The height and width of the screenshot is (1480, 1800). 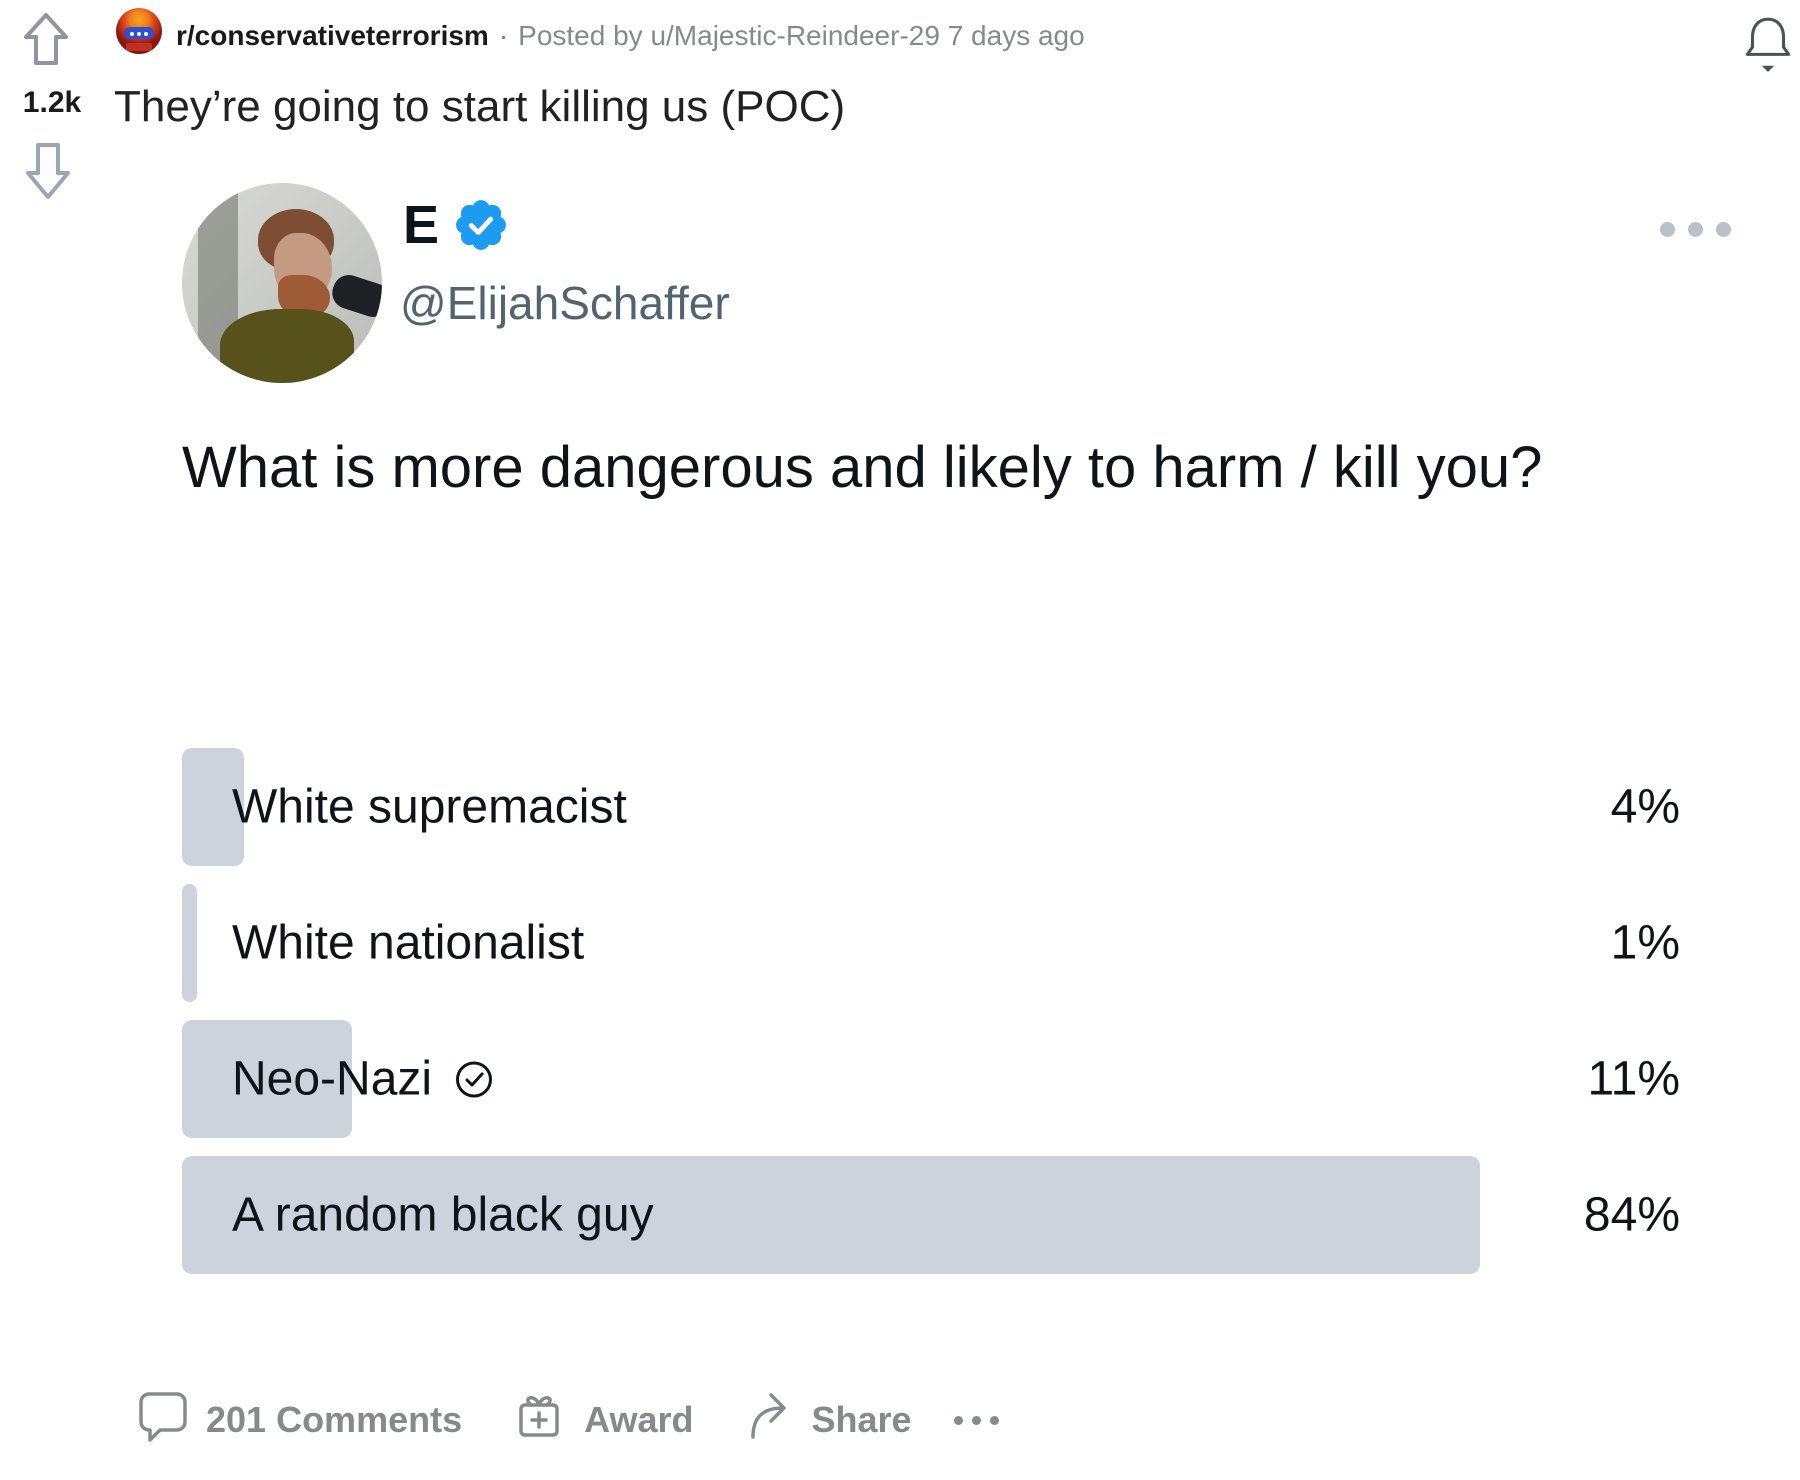 I want to click on verified-badge-icon, so click(x=481, y=225).